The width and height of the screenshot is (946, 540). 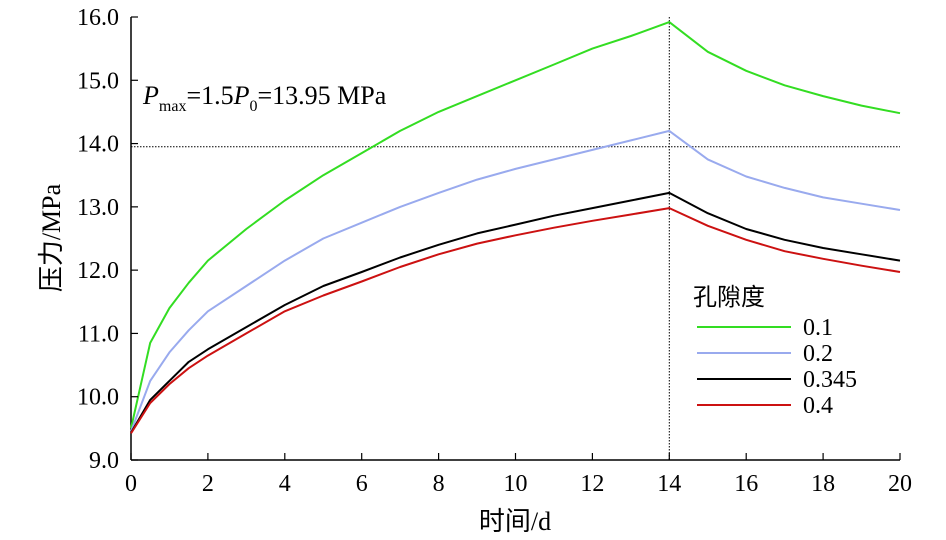 I want to click on x-axis-label: 时间/d, so click(x=515, y=521).